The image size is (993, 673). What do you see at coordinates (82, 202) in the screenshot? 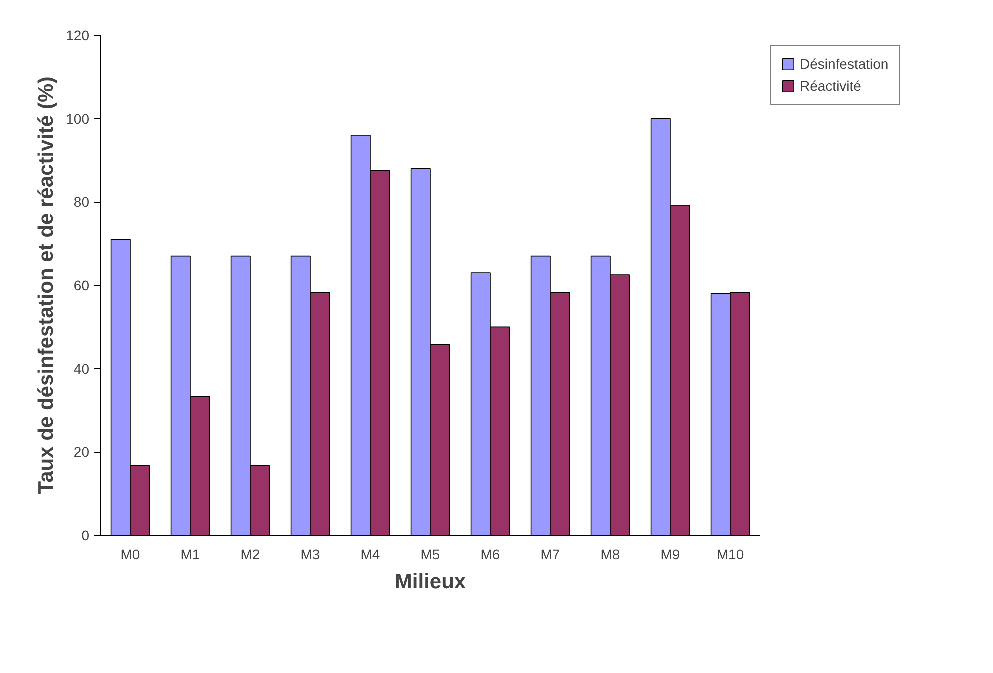
I see `y-tick-label: 80` at bounding box center [82, 202].